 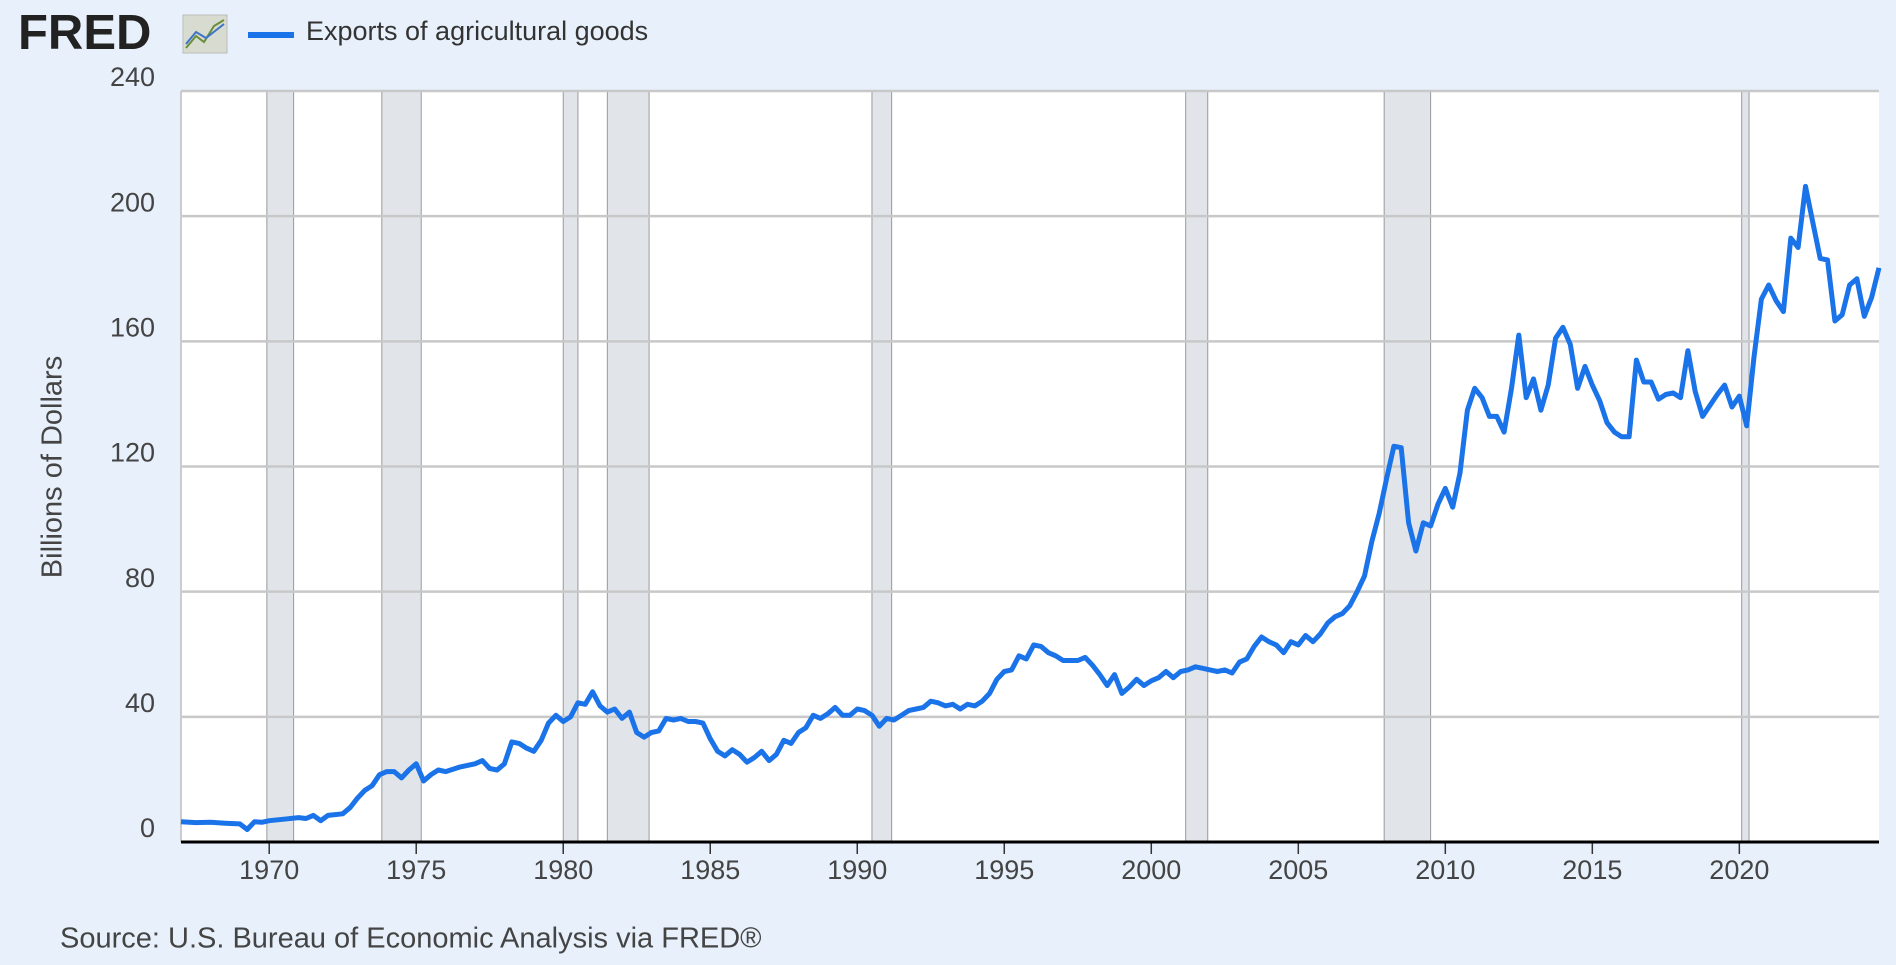 I want to click on x-tick-label: 1995, so click(x=1004, y=870).